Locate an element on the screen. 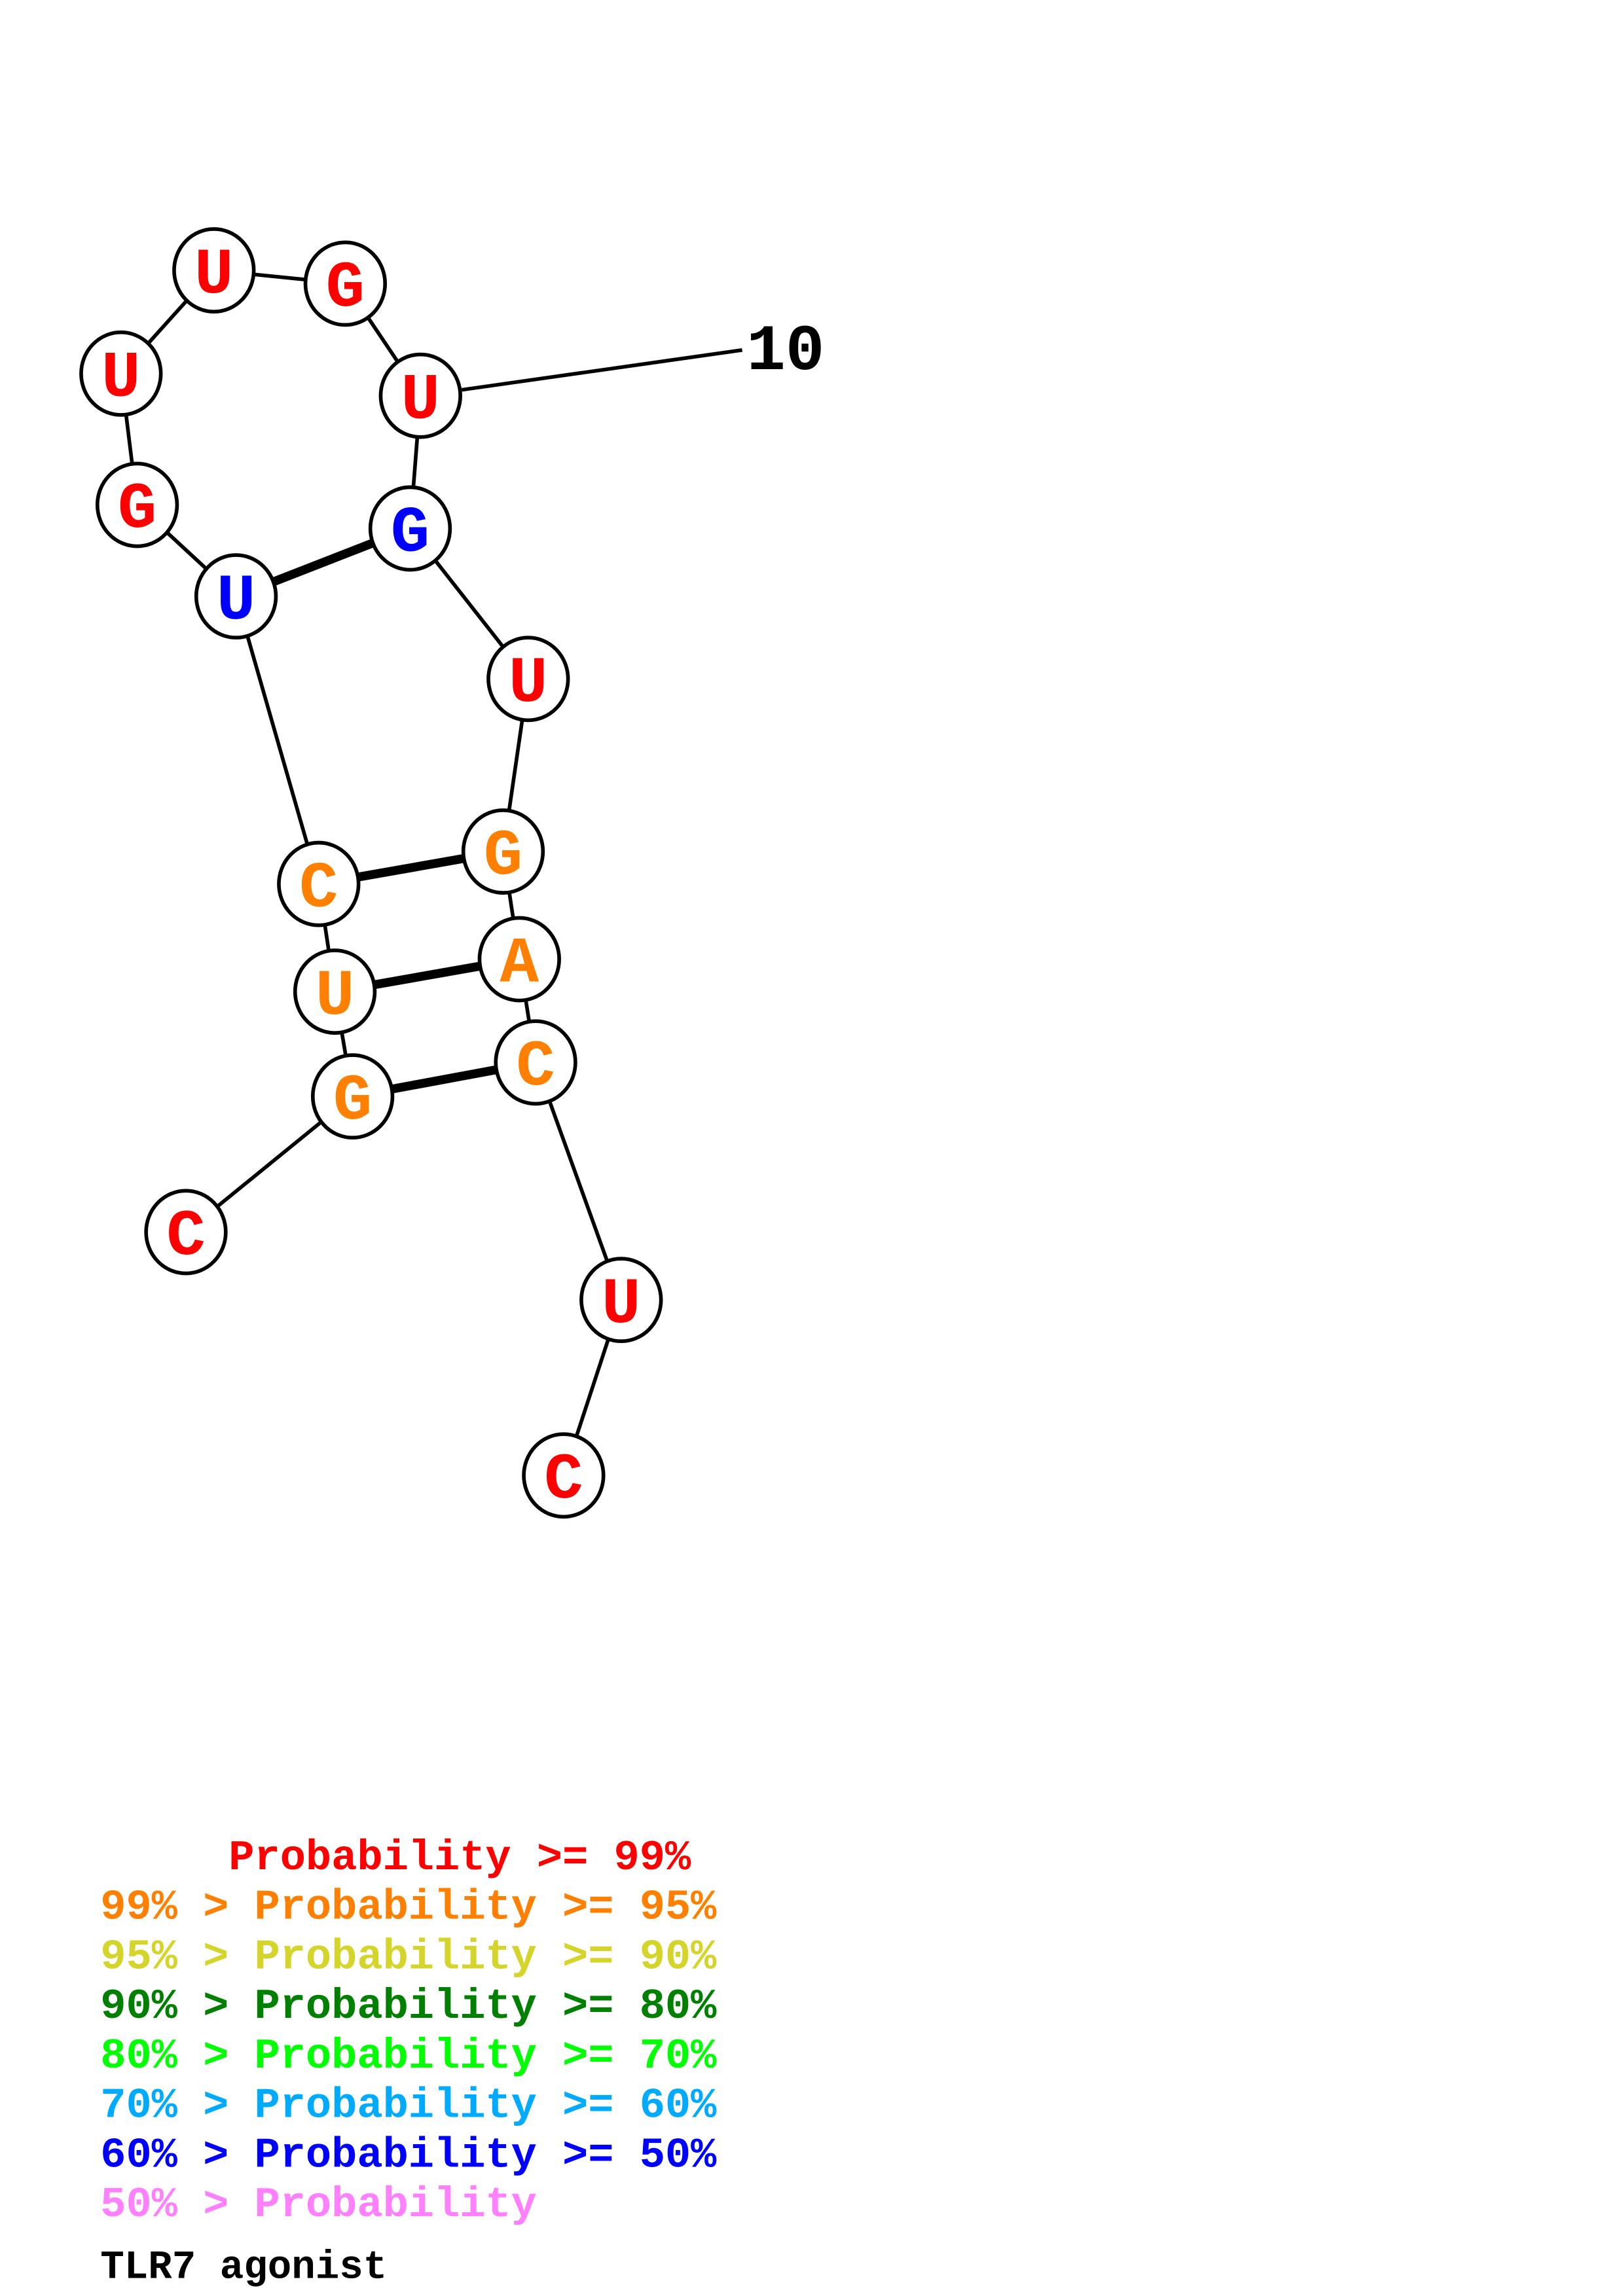 The image size is (1623, 2296). nucleotide-8: U is located at coordinates (214, 270).